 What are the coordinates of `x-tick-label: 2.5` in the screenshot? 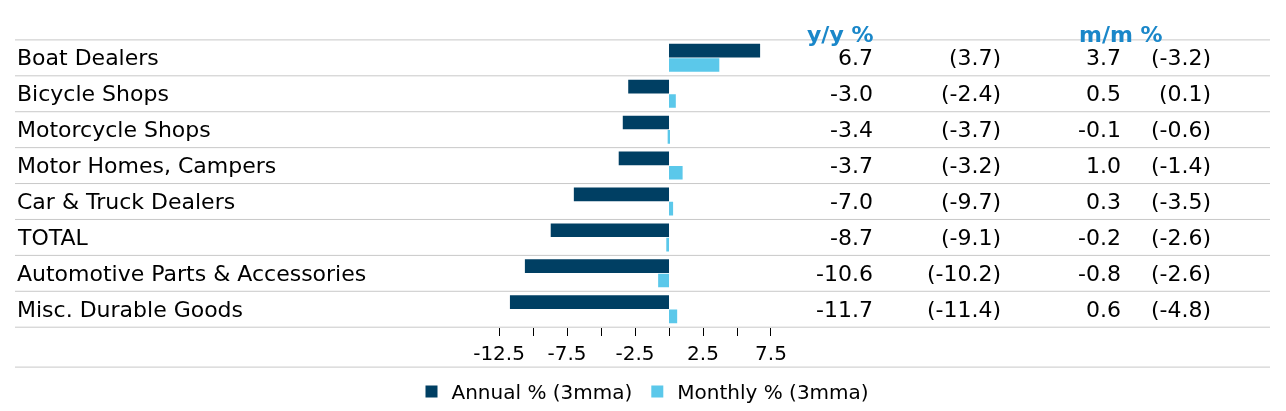 It's located at (703, 353).